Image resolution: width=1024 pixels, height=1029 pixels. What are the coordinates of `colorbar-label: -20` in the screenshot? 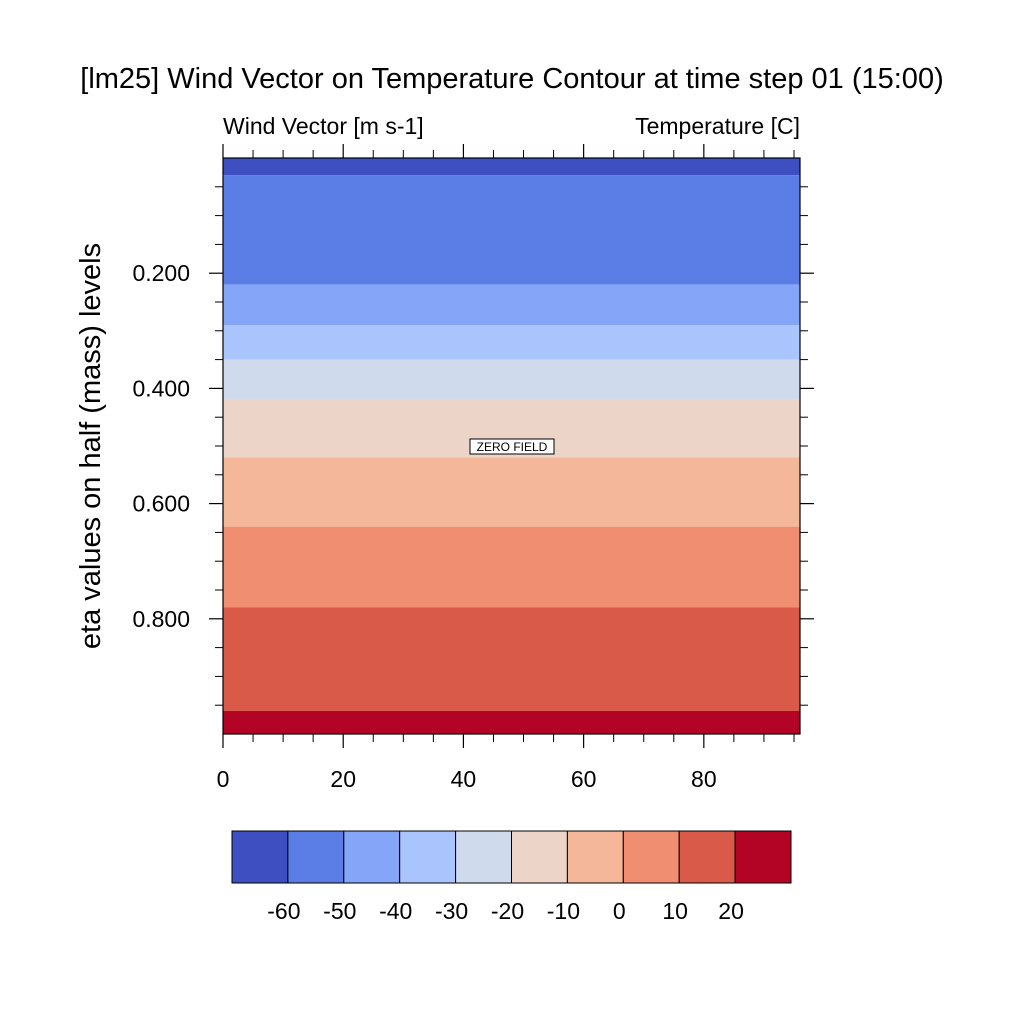 It's located at (507, 911).